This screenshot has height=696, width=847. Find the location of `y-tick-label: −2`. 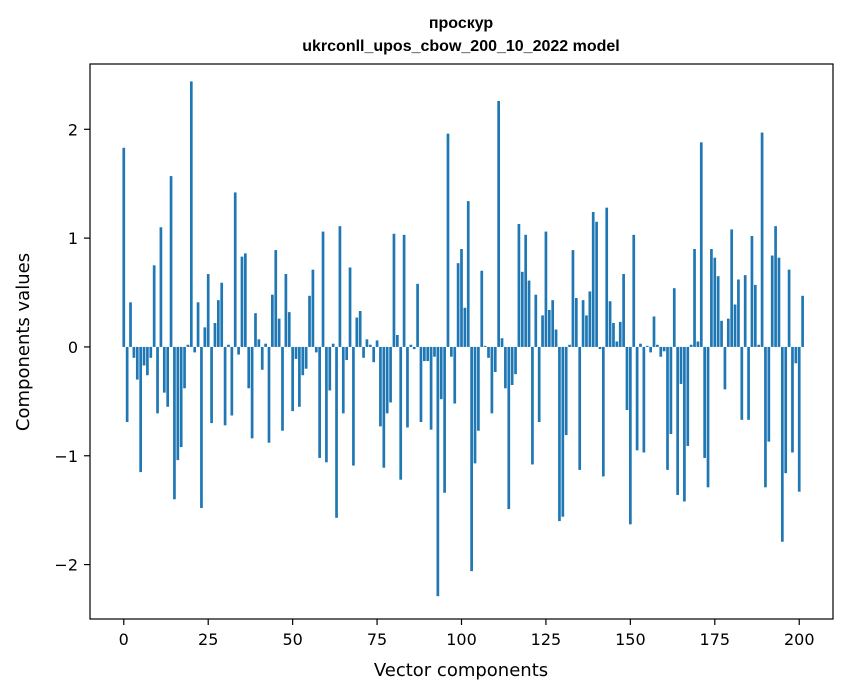

y-tick-label: −2 is located at coordinates (66, 565).